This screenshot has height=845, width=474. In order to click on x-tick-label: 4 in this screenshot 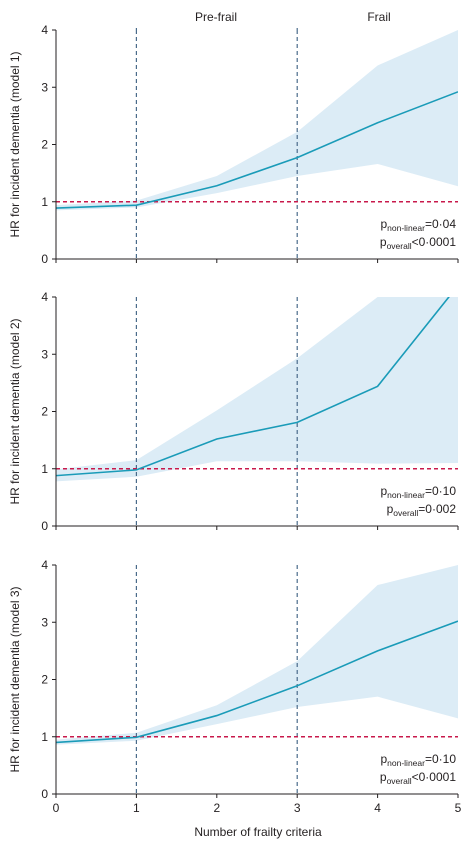, I will do `click(377, 808)`.